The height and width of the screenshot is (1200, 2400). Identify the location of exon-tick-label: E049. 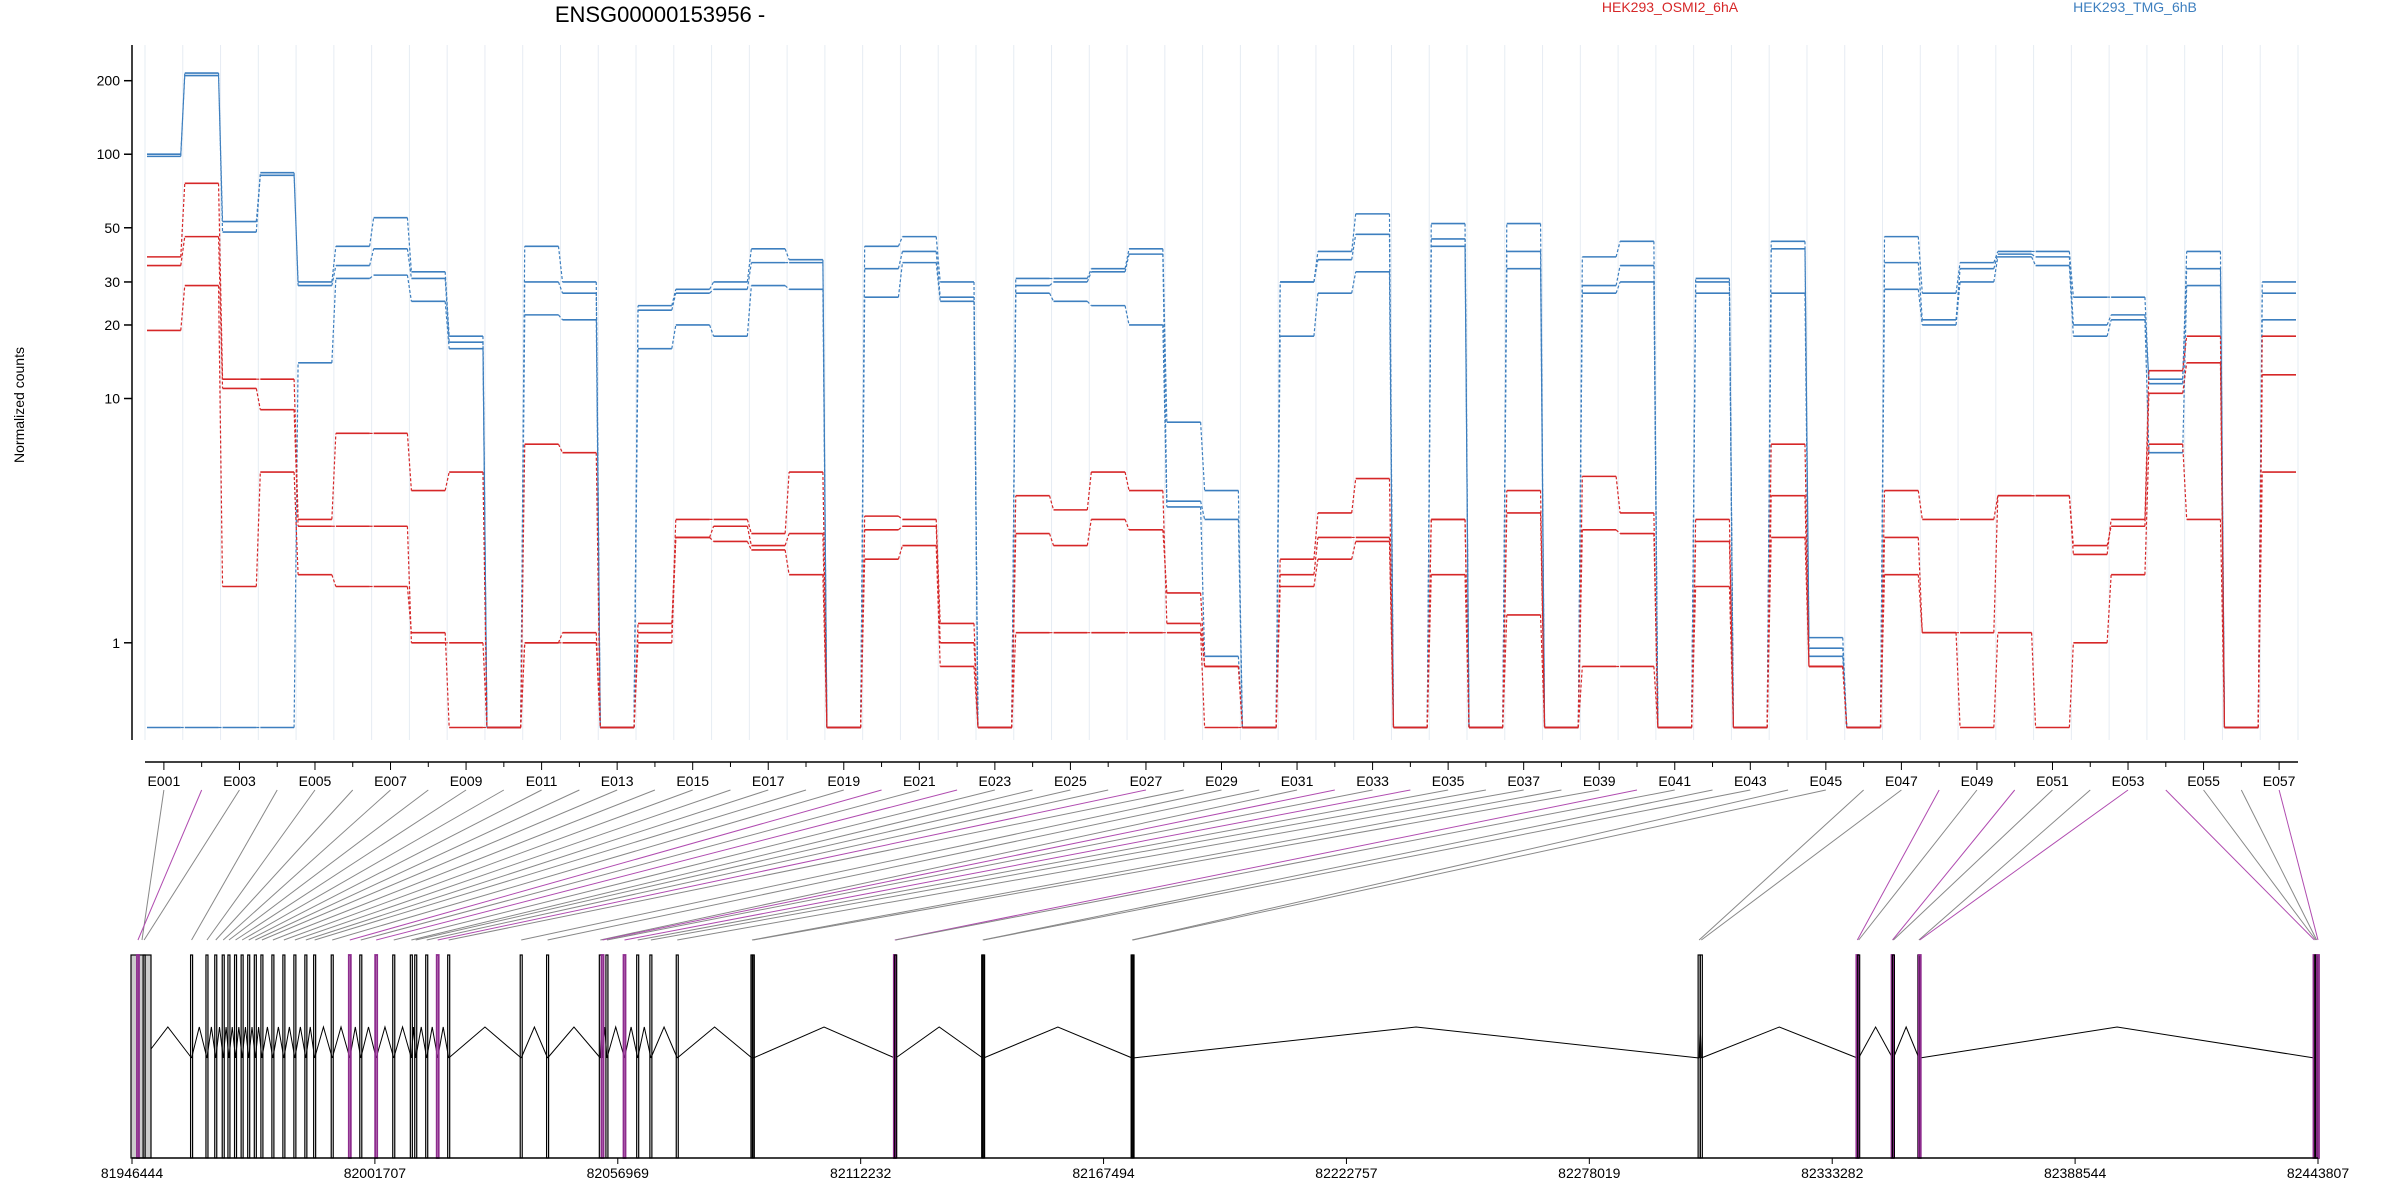
(1977, 781).